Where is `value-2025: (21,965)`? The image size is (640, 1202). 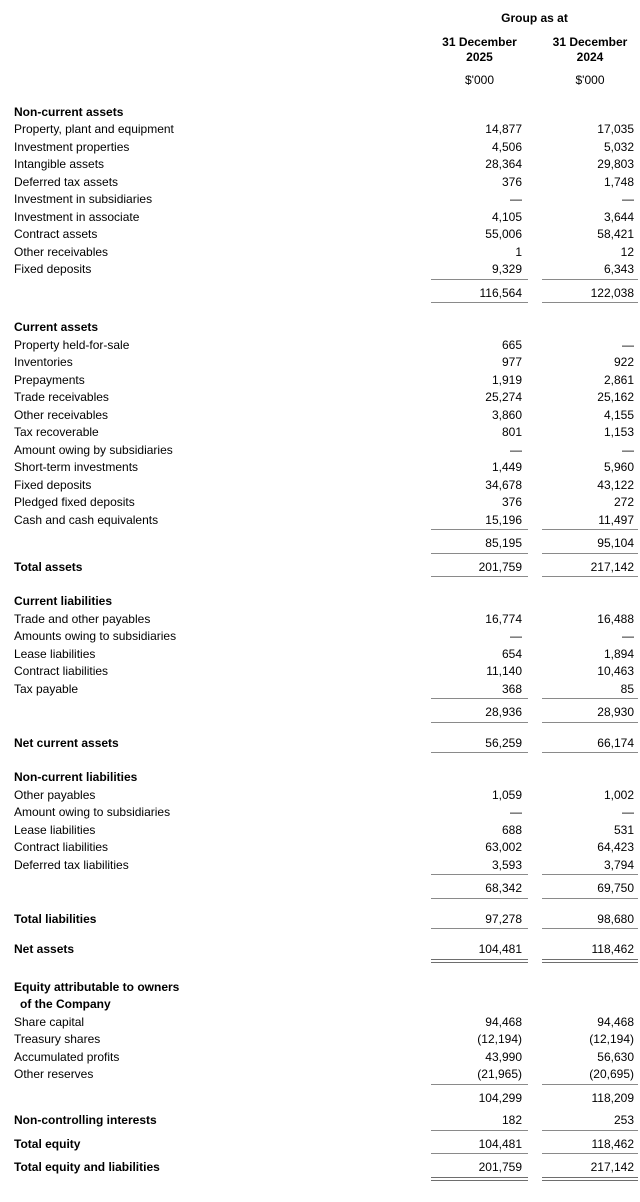
value-2025: (21,965) is located at coordinates (479, 1075).